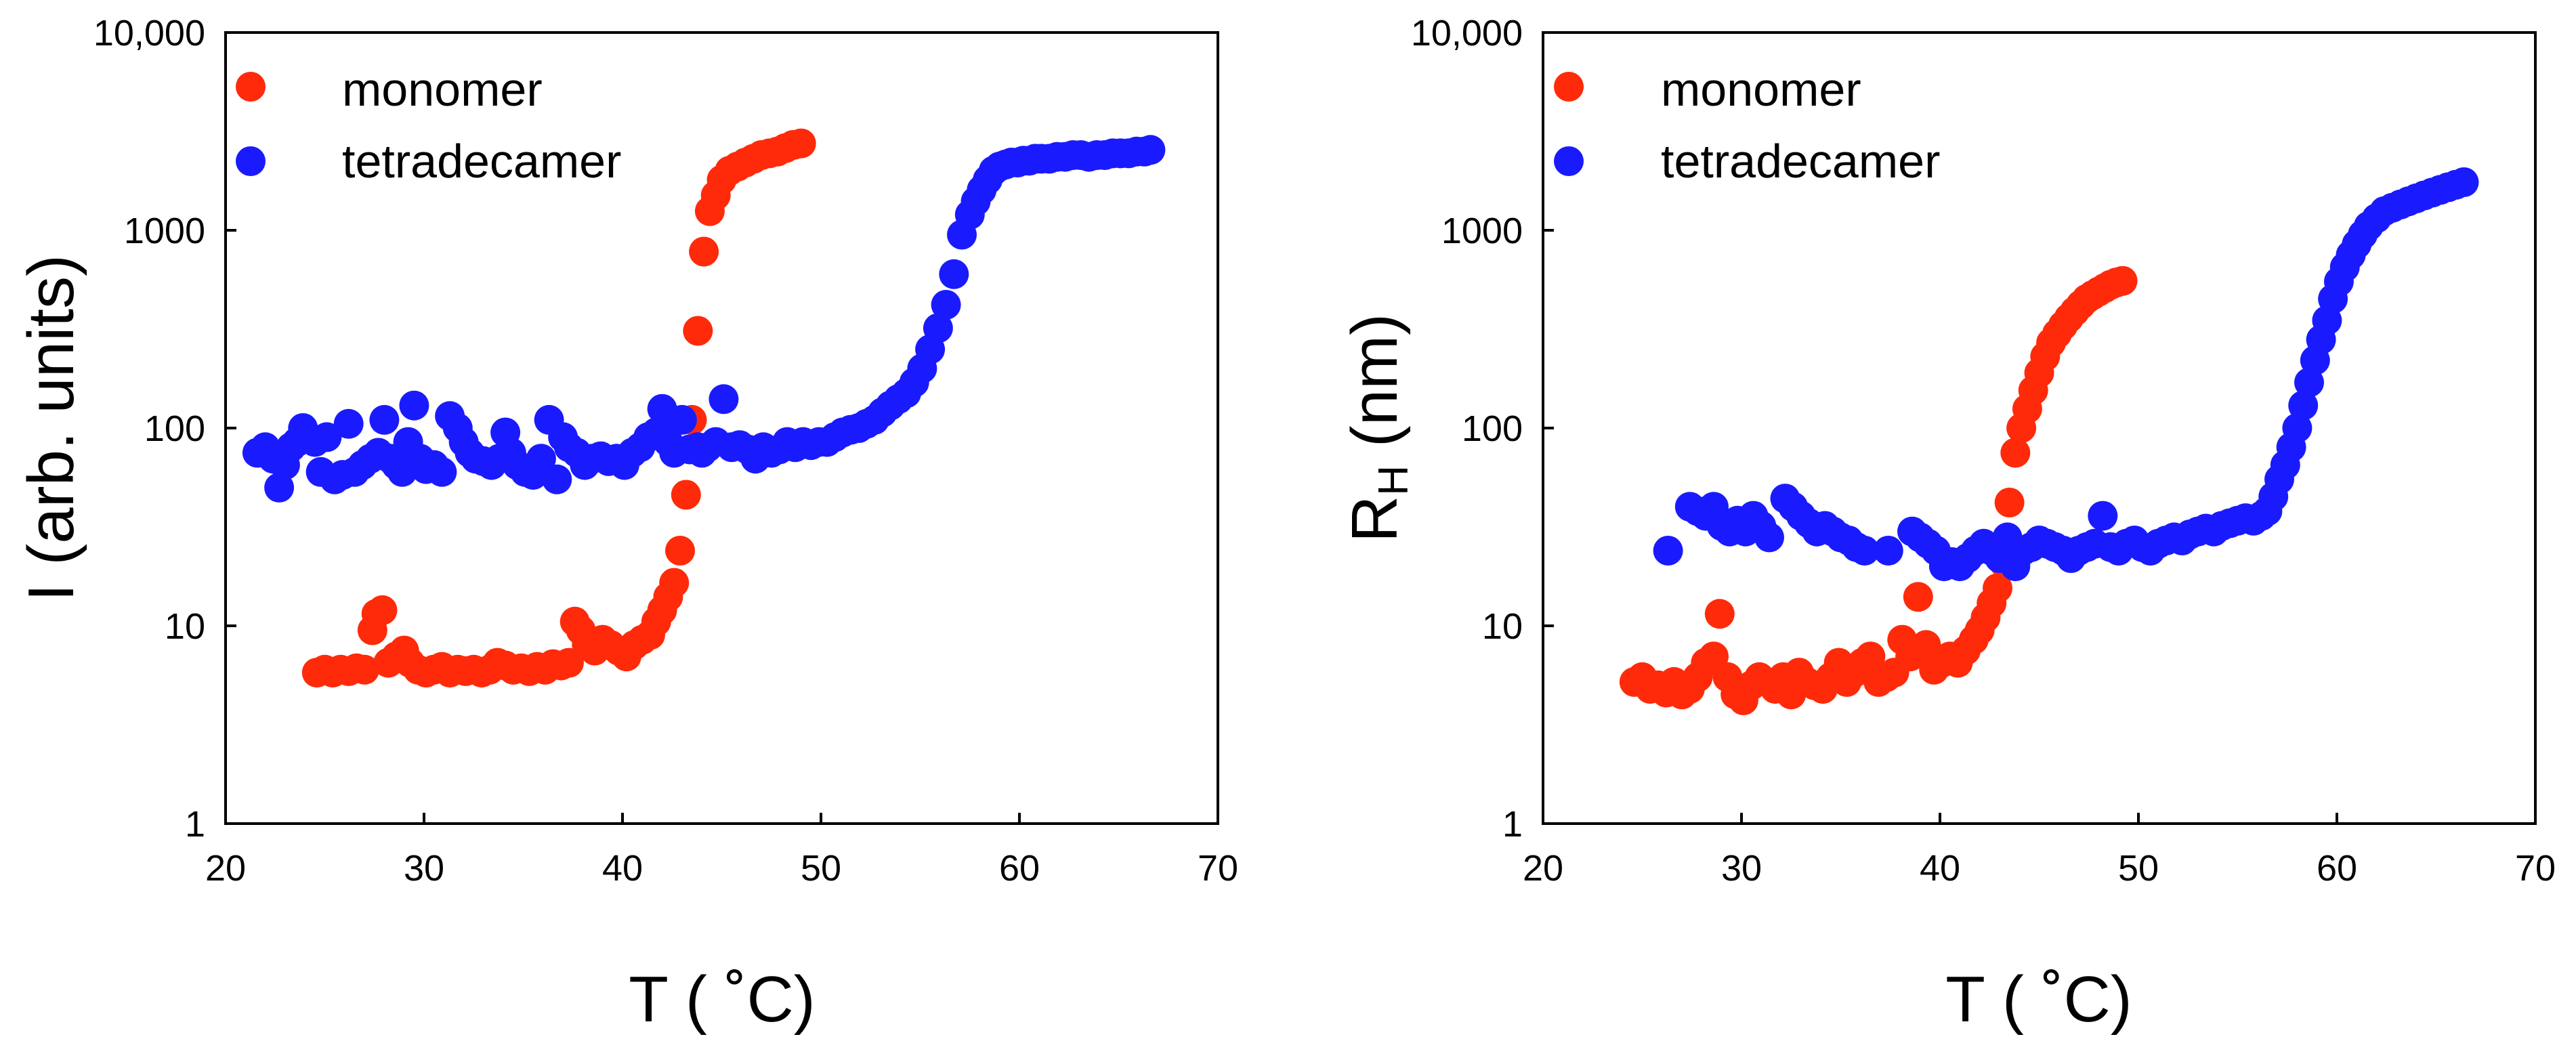  I want to click on y-axis-title-main: R, so click(1375, 519).